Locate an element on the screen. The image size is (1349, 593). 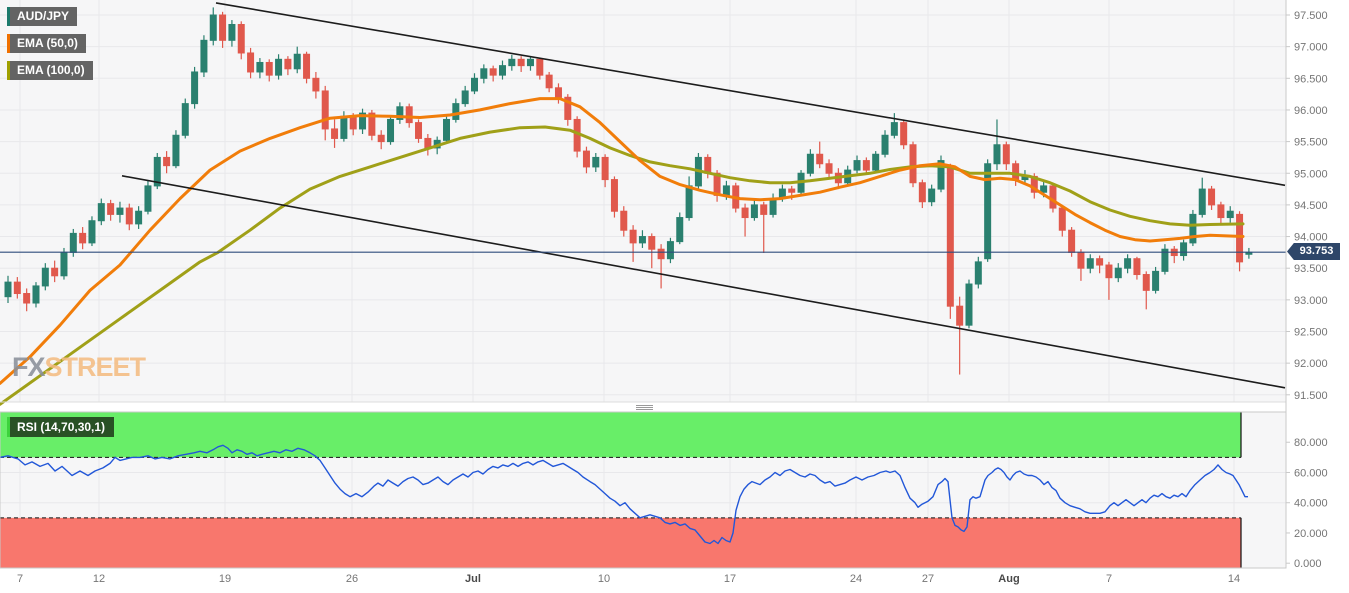
price-tick-label: 96.000 is located at coordinates (1311, 111).